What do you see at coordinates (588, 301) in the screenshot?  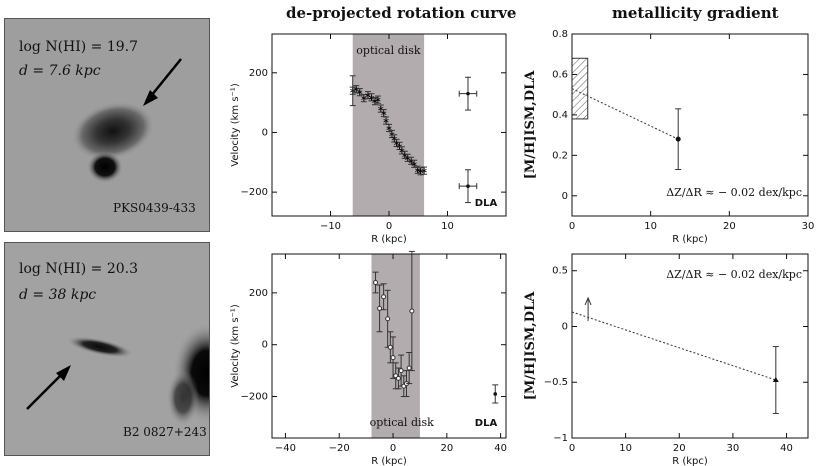 I see `lower-limit-arrowhead` at bounding box center [588, 301].